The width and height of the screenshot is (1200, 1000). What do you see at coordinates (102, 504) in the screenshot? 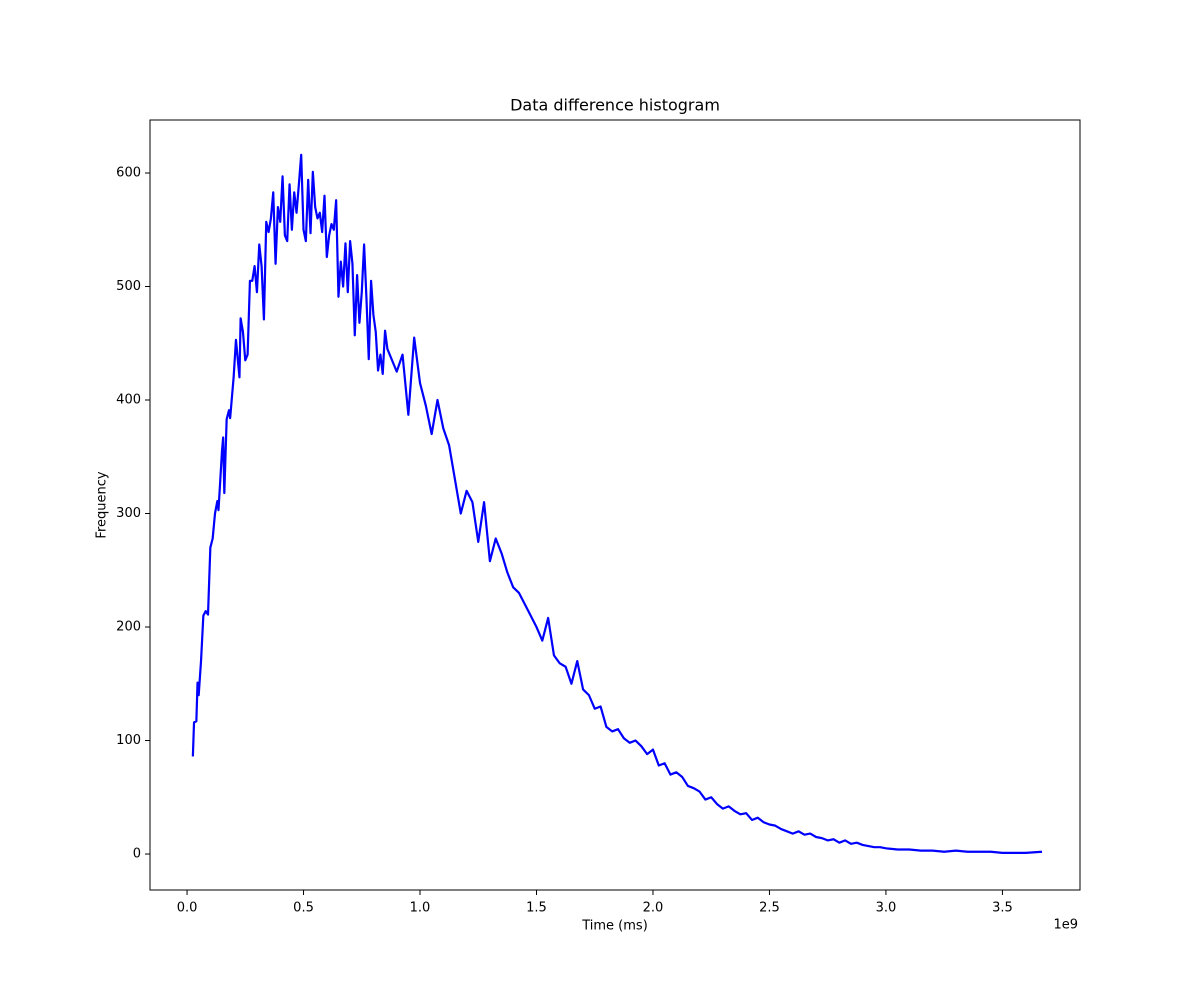
I see `y-axis-label: Frequency` at bounding box center [102, 504].